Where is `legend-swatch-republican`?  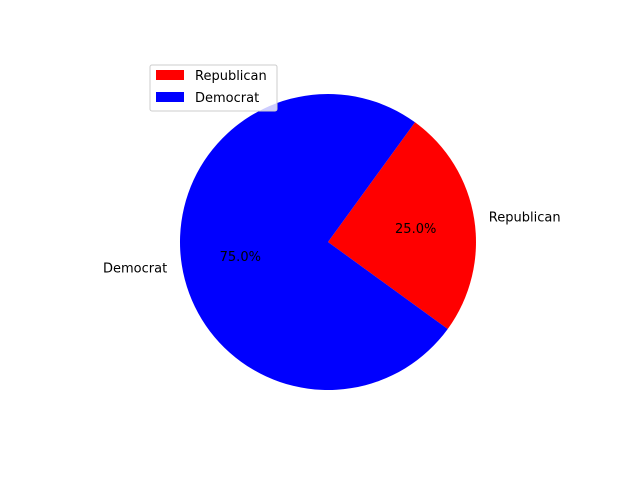
legend-swatch-republican is located at coordinates (170, 75).